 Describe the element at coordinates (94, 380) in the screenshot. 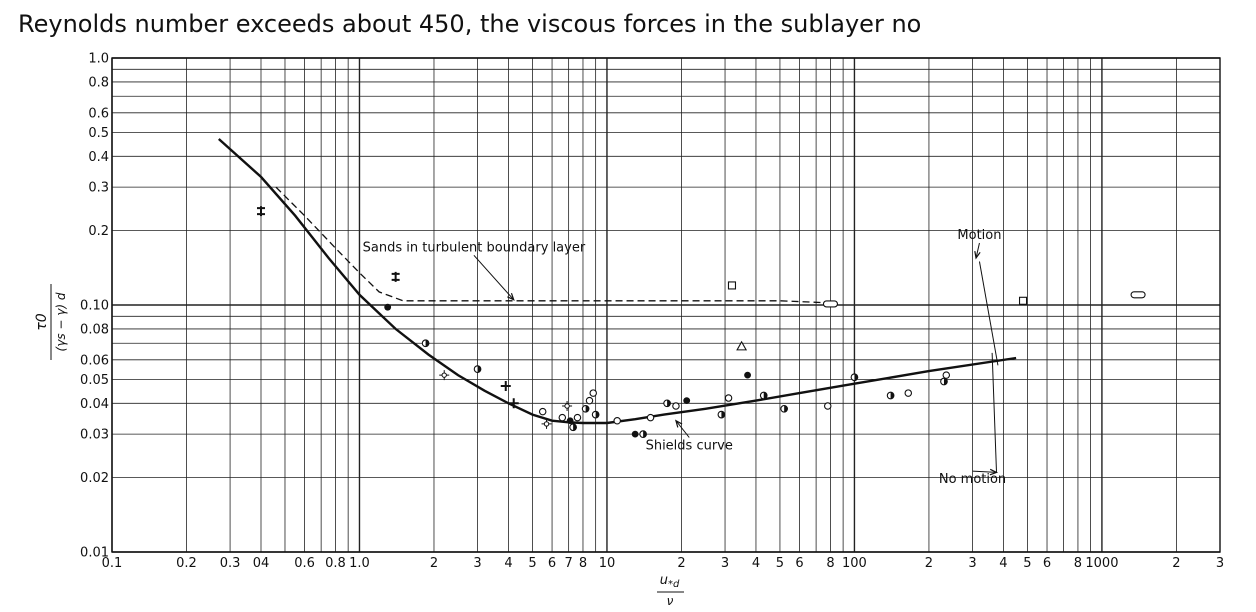

I see `y-tick-label: 0.05` at that location.